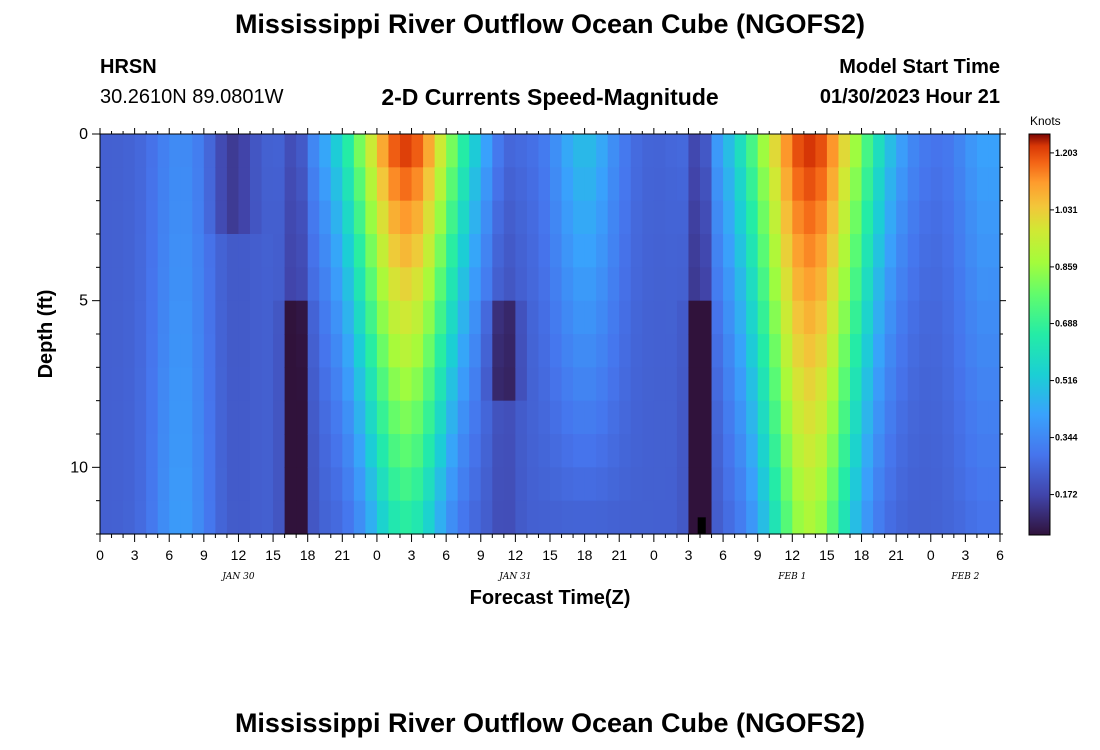 The width and height of the screenshot is (1100, 750). Describe the element at coordinates (1066, 438) in the screenshot. I see `colorbar-tick-label: 0.344` at that location.